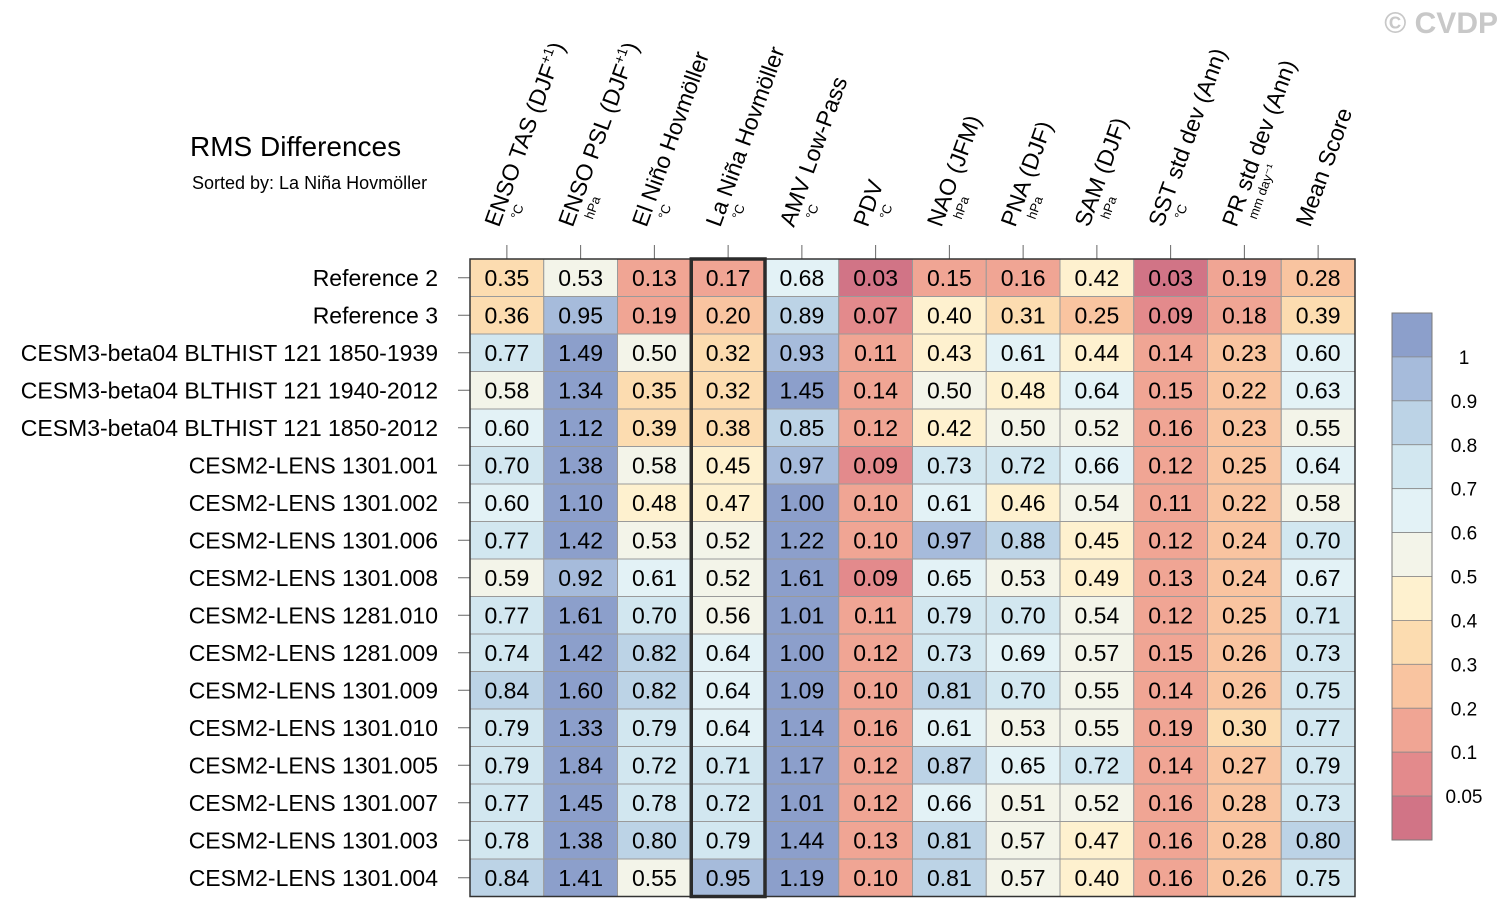 This screenshot has height=917, width=1506. I want to click on row-label: CESM2-LENS 1281.010, so click(313, 615).